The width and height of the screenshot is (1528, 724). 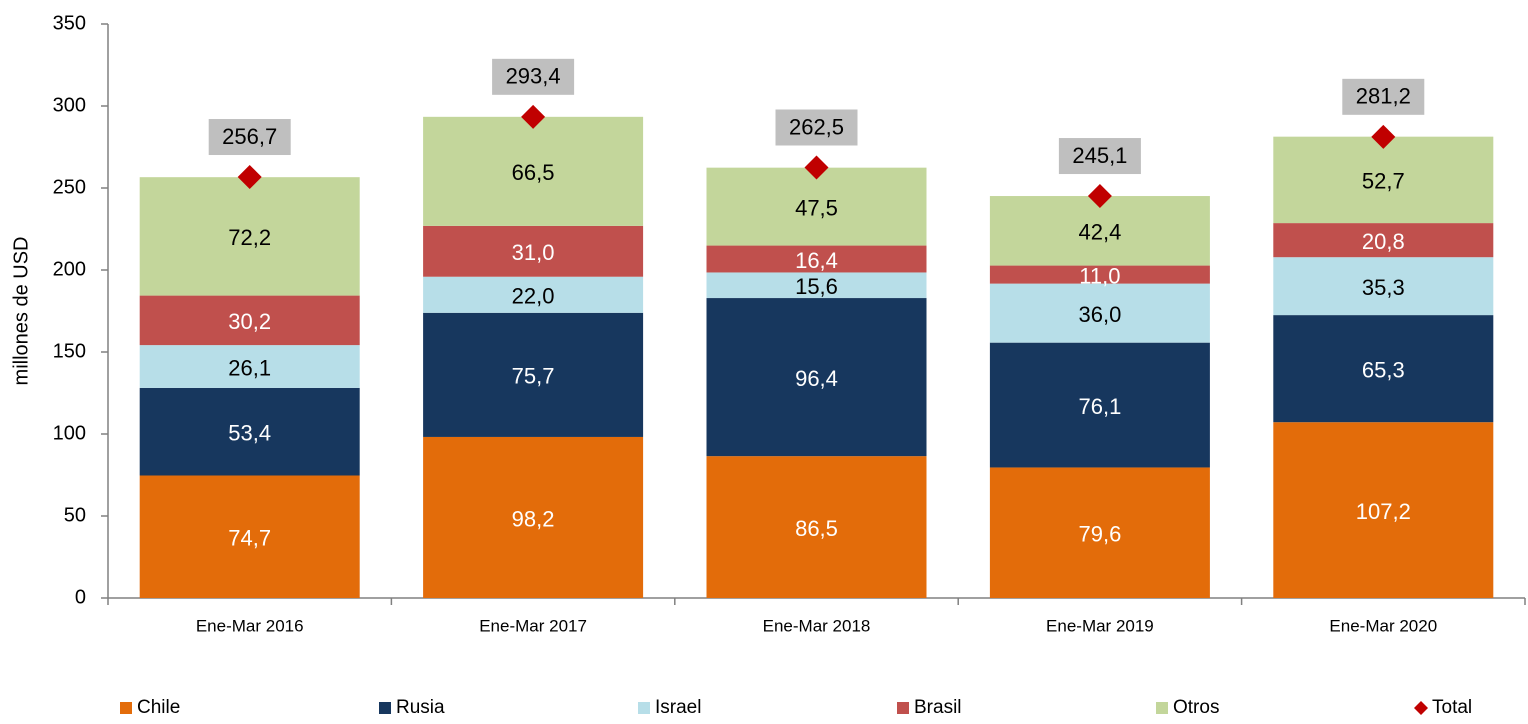 What do you see at coordinates (1196, 707) in the screenshot?
I see `legend-label: Otros` at bounding box center [1196, 707].